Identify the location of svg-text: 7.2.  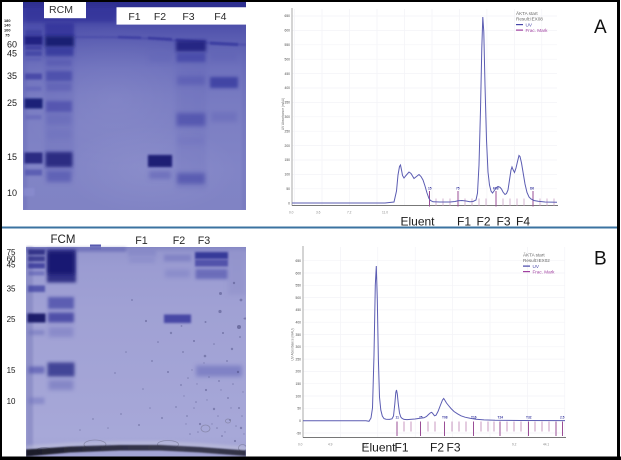
(349, 213).